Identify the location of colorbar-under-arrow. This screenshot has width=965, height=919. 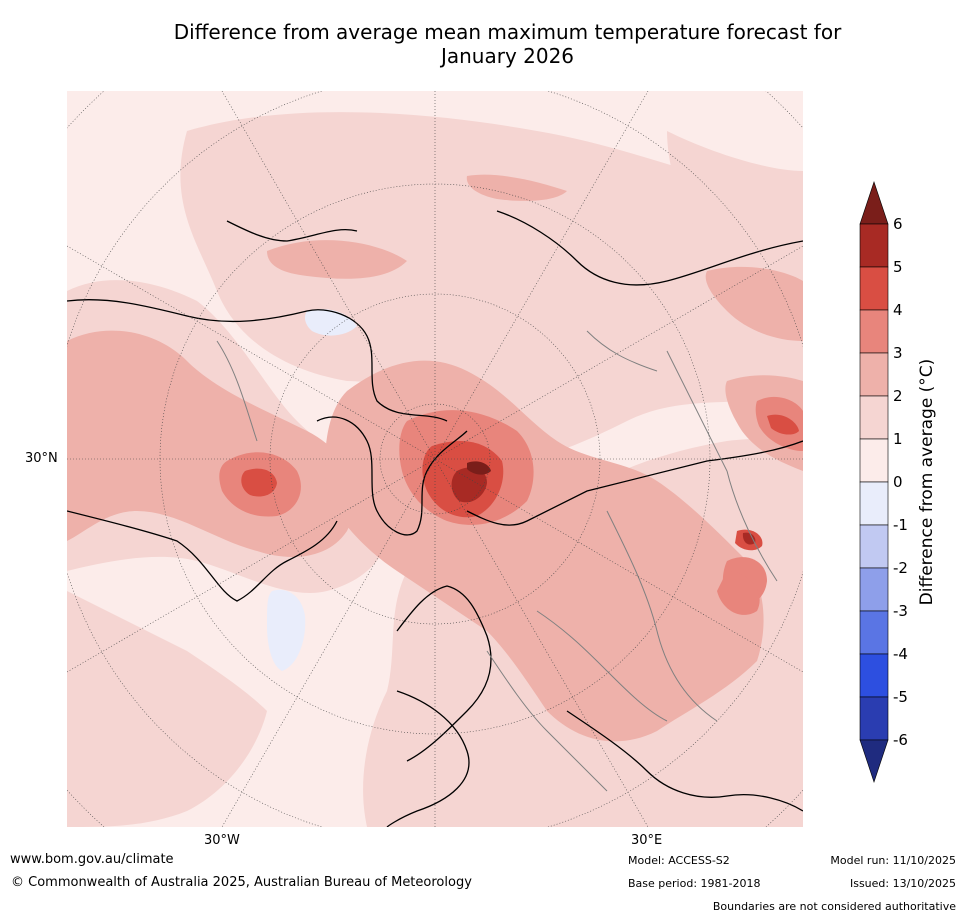
(874, 761).